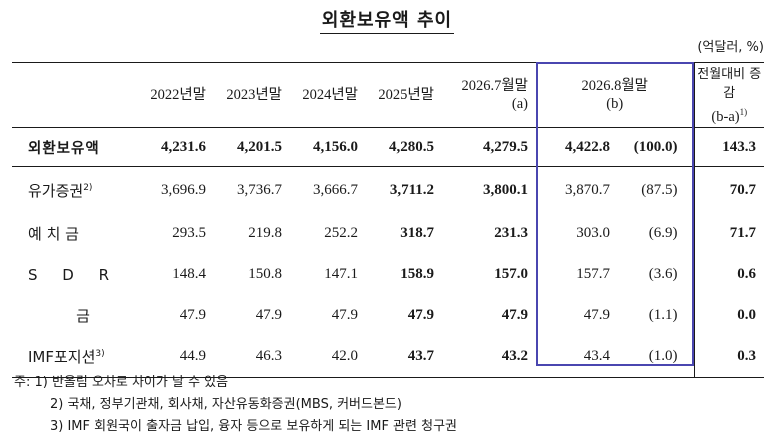 The width and height of the screenshot is (774, 442). Describe the element at coordinates (728, 357) in the screenshot. I see `cell-change: 0.3` at that location.